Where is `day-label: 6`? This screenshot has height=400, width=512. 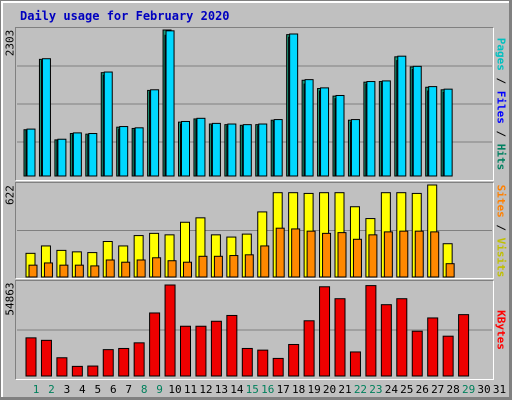 day-label: 6 is located at coordinates (113, 389).